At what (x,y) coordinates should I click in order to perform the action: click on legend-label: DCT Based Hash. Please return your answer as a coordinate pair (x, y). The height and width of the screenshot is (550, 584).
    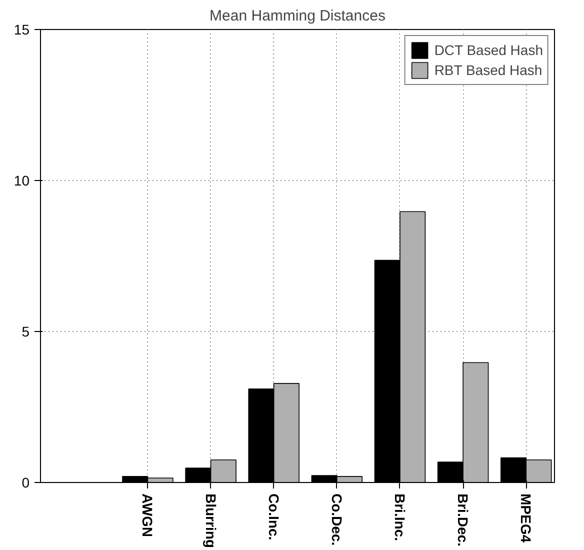
    Looking at the image, I should click on (488, 50).